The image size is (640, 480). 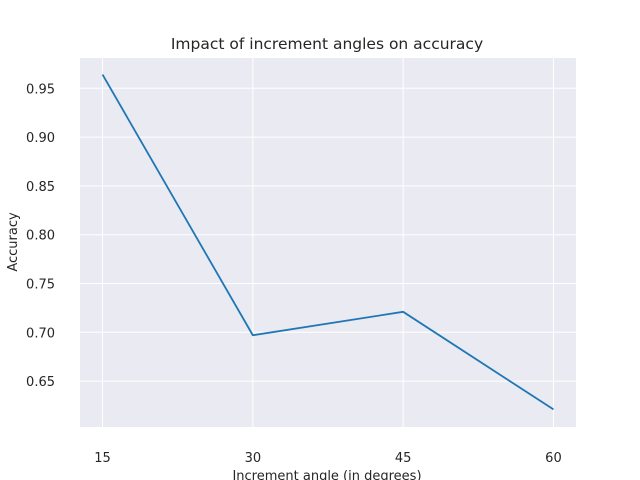 I want to click on x-tick-label: 15, so click(x=102, y=458).